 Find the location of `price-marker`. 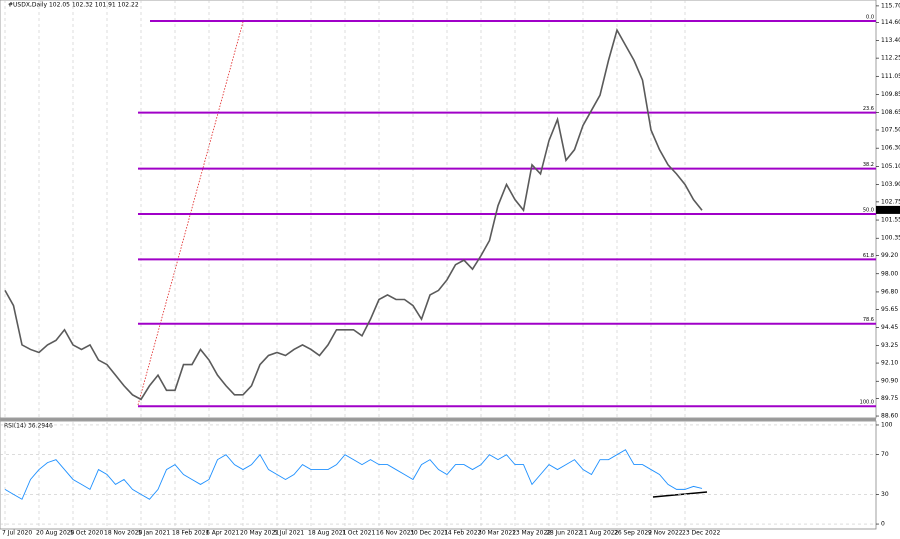

price-marker is located at coordinates (888, 209).